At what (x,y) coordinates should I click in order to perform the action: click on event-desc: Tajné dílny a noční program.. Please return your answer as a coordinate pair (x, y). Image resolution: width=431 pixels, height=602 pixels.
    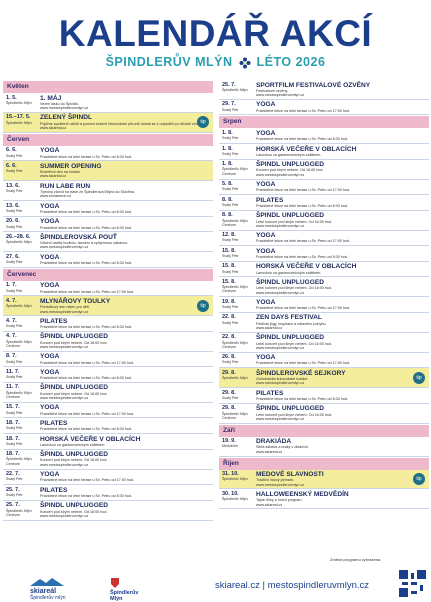
    Looking at the image, I should click on (279, 500).